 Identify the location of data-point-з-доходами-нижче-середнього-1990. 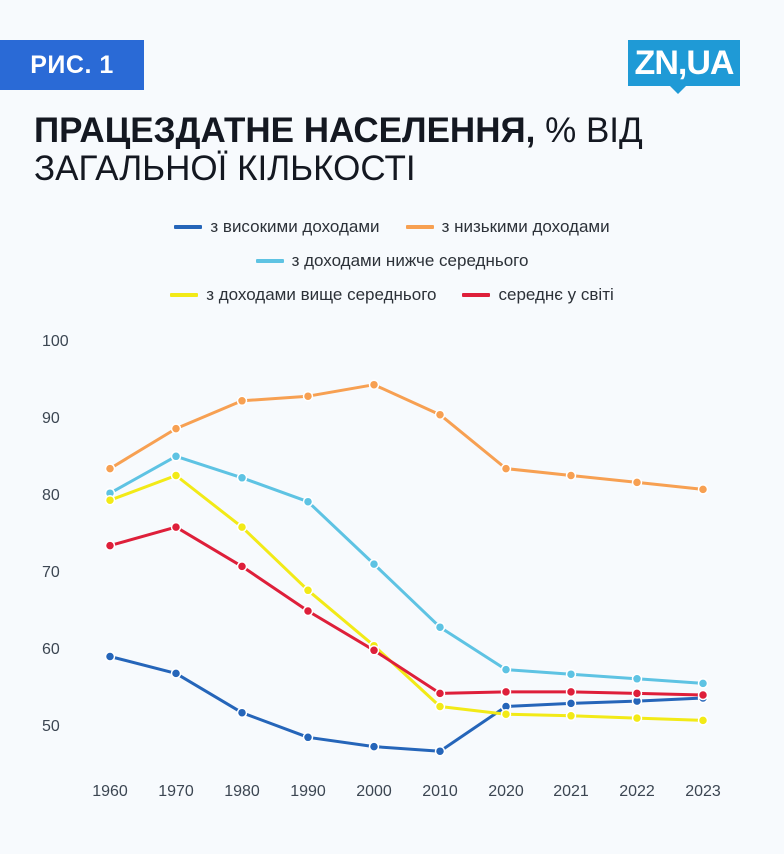
(308, 501).